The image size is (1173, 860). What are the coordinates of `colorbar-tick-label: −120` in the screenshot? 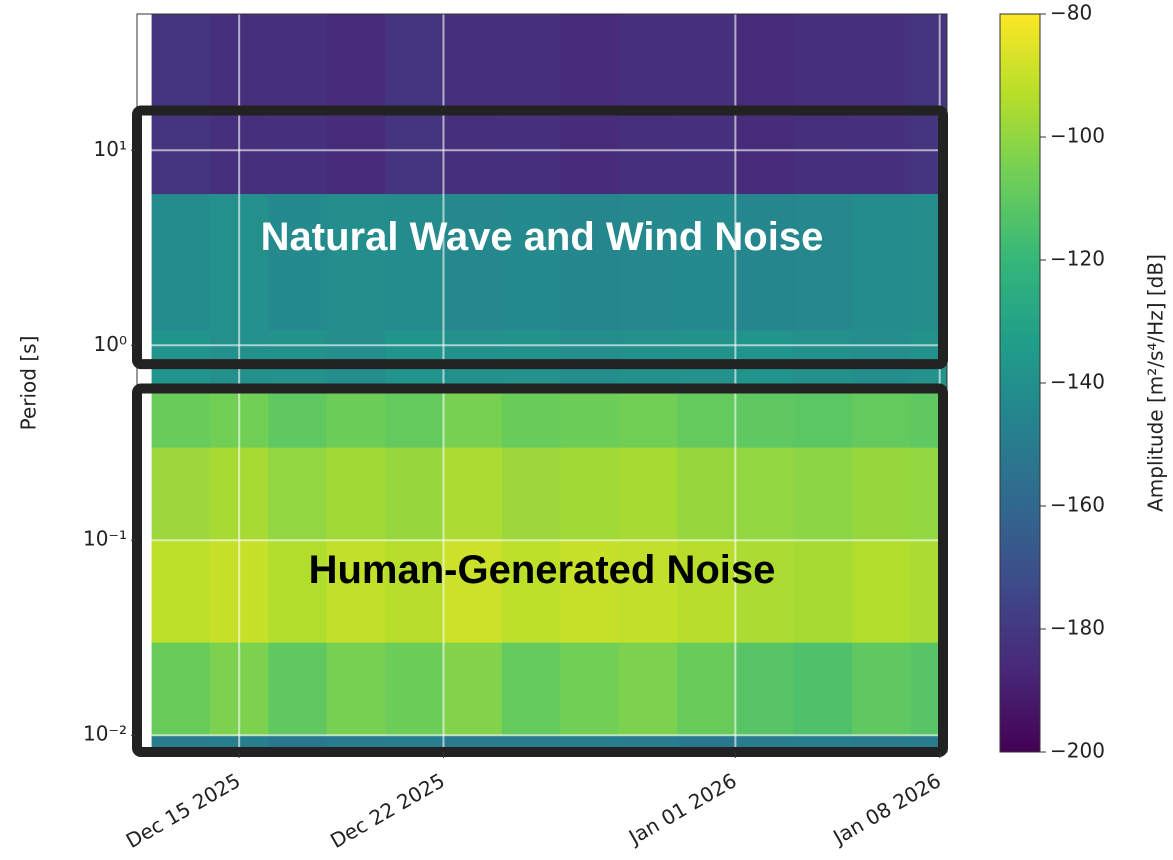 It's located at (1077, 259).